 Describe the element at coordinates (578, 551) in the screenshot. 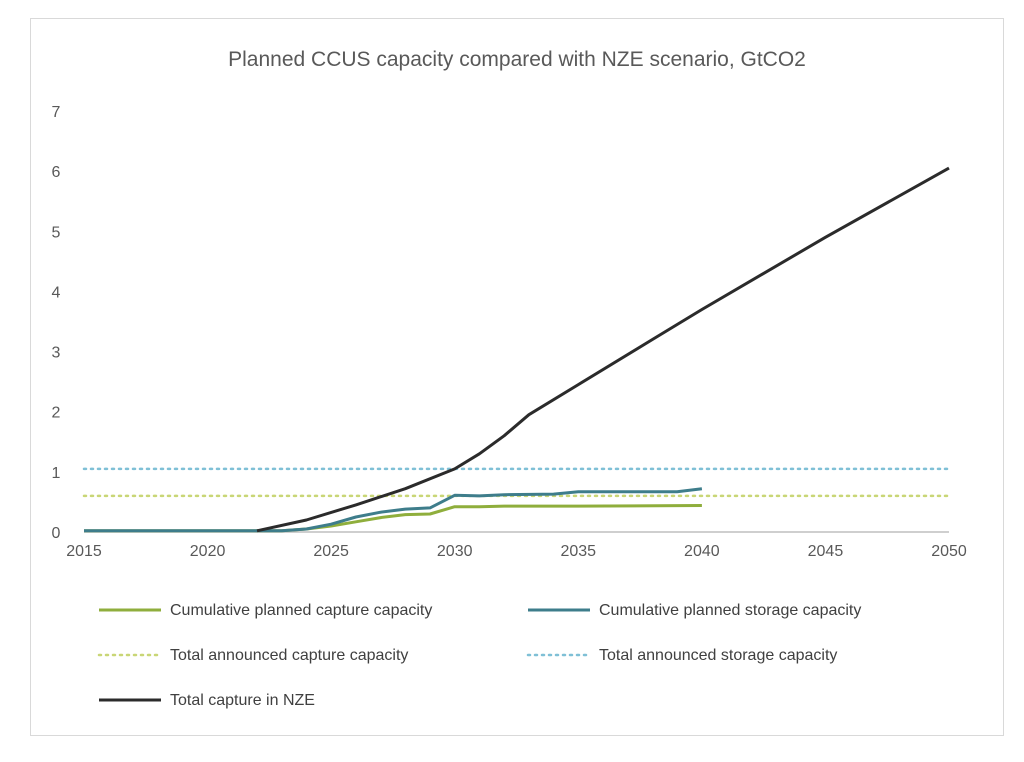

I see `x-tick-label: 2035` at that location.